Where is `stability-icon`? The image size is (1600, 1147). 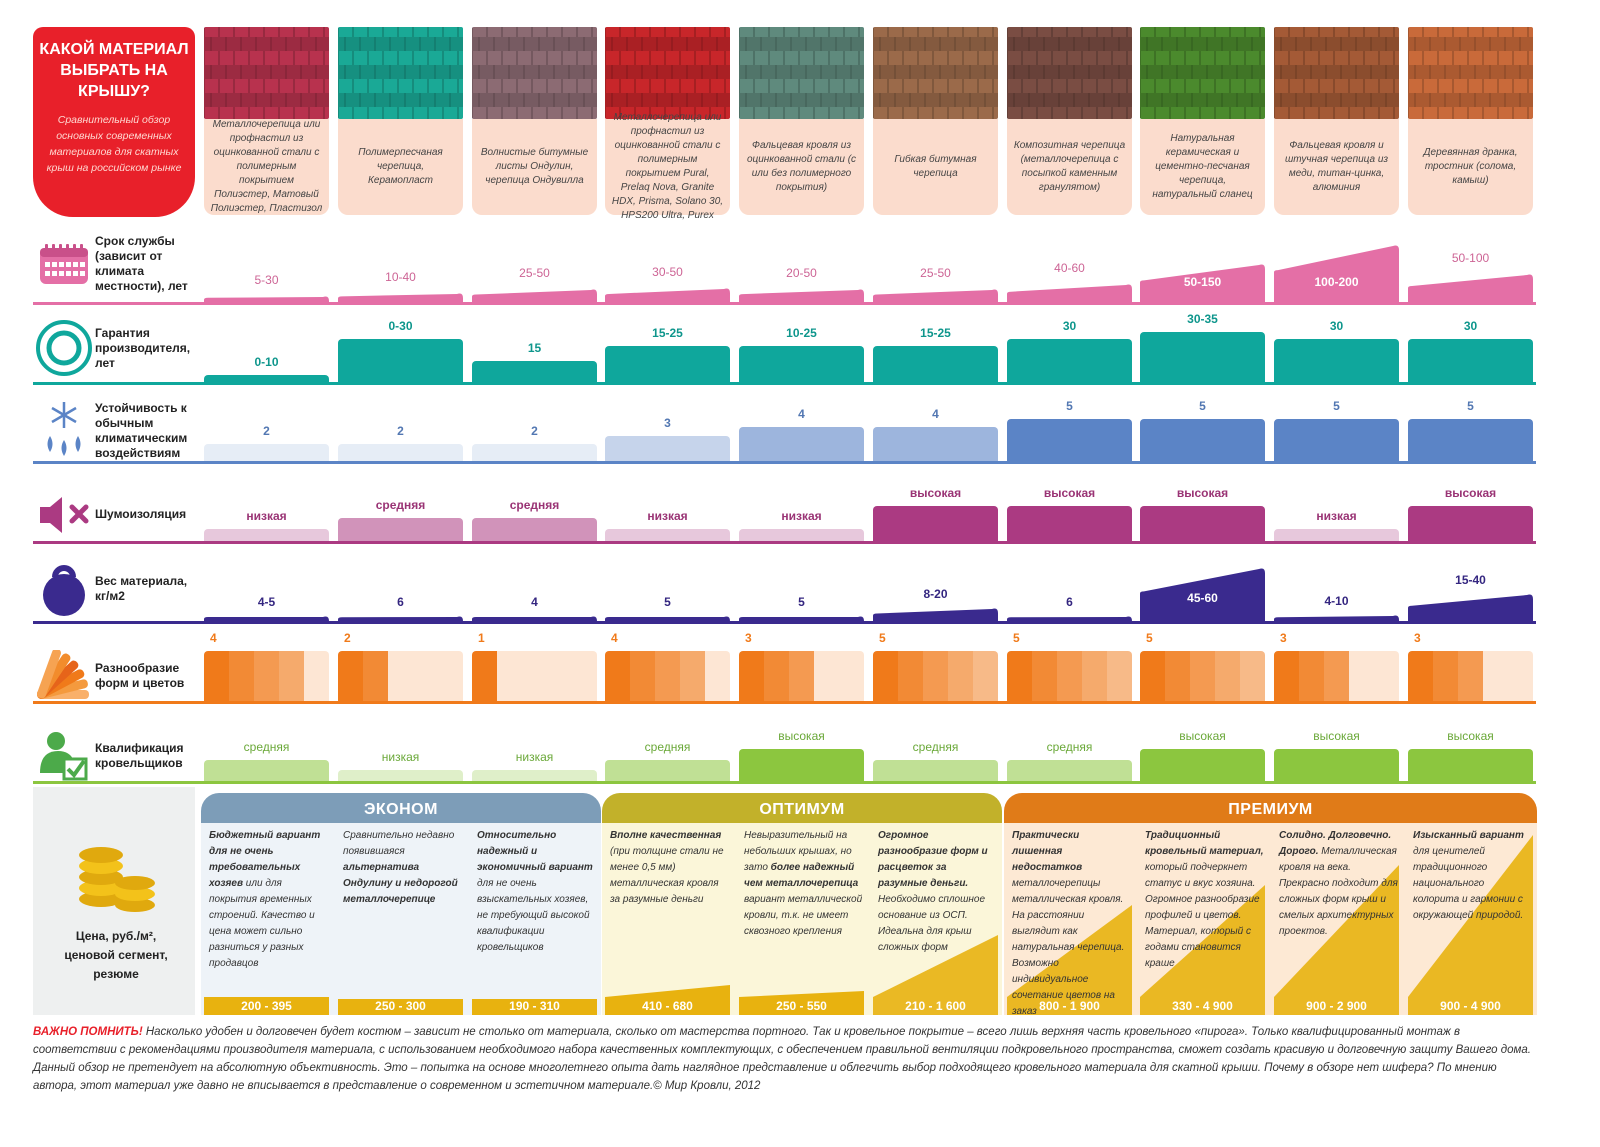 stability-icon is located at coordinates (64, 431).